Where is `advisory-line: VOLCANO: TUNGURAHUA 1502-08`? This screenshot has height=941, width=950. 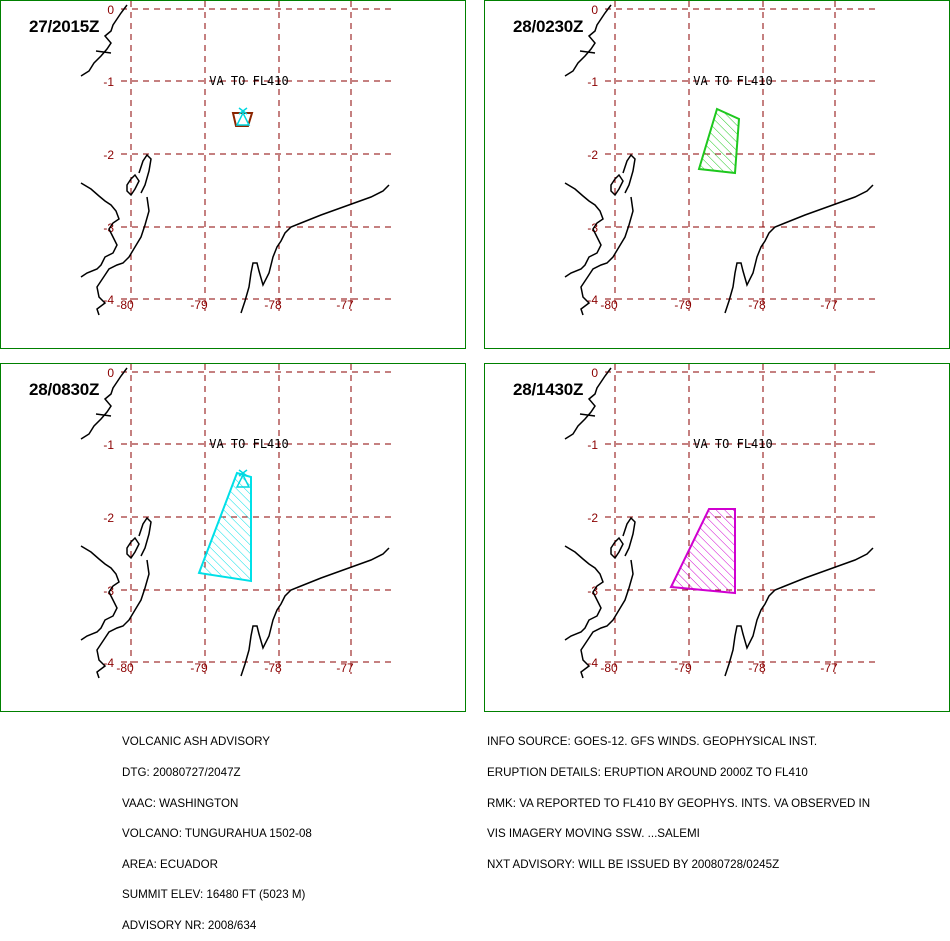
advisory-line: VOLCANO: TUNGURAHUA 1502-08 is located at coordinates (217, 834).